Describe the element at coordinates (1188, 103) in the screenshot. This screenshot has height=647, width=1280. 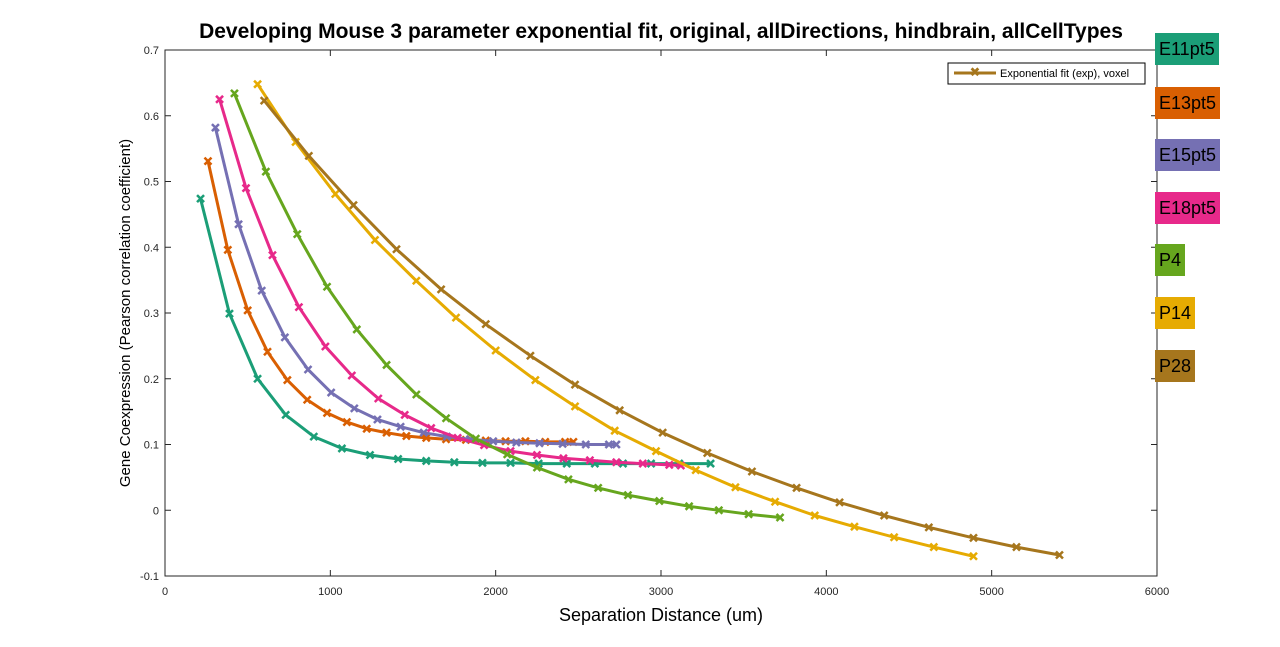
I see `series-label-E13pt5: E13pt5` at that location.